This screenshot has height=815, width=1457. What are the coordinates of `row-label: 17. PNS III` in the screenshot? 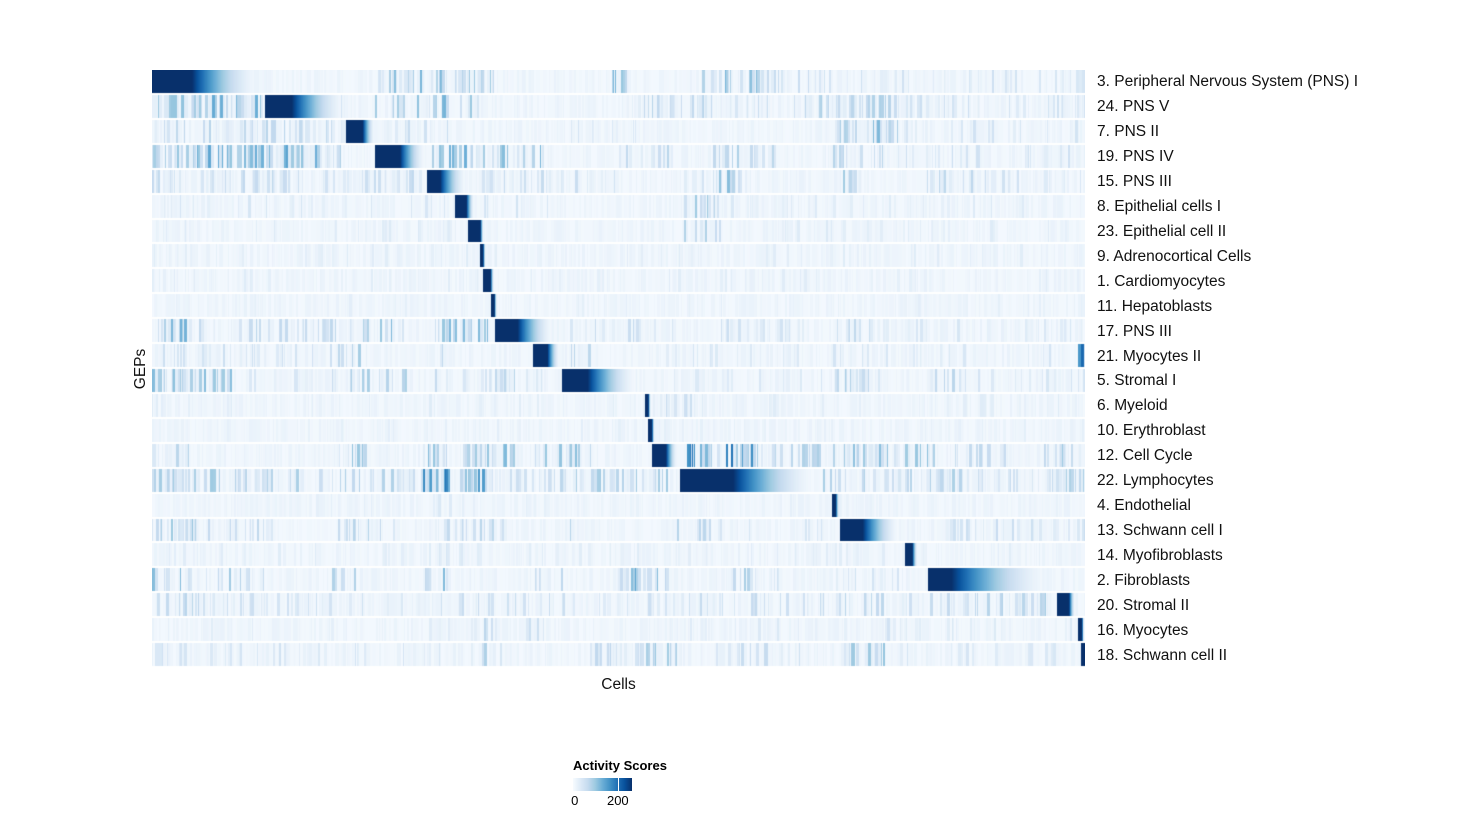 It's located at (1134, 331).